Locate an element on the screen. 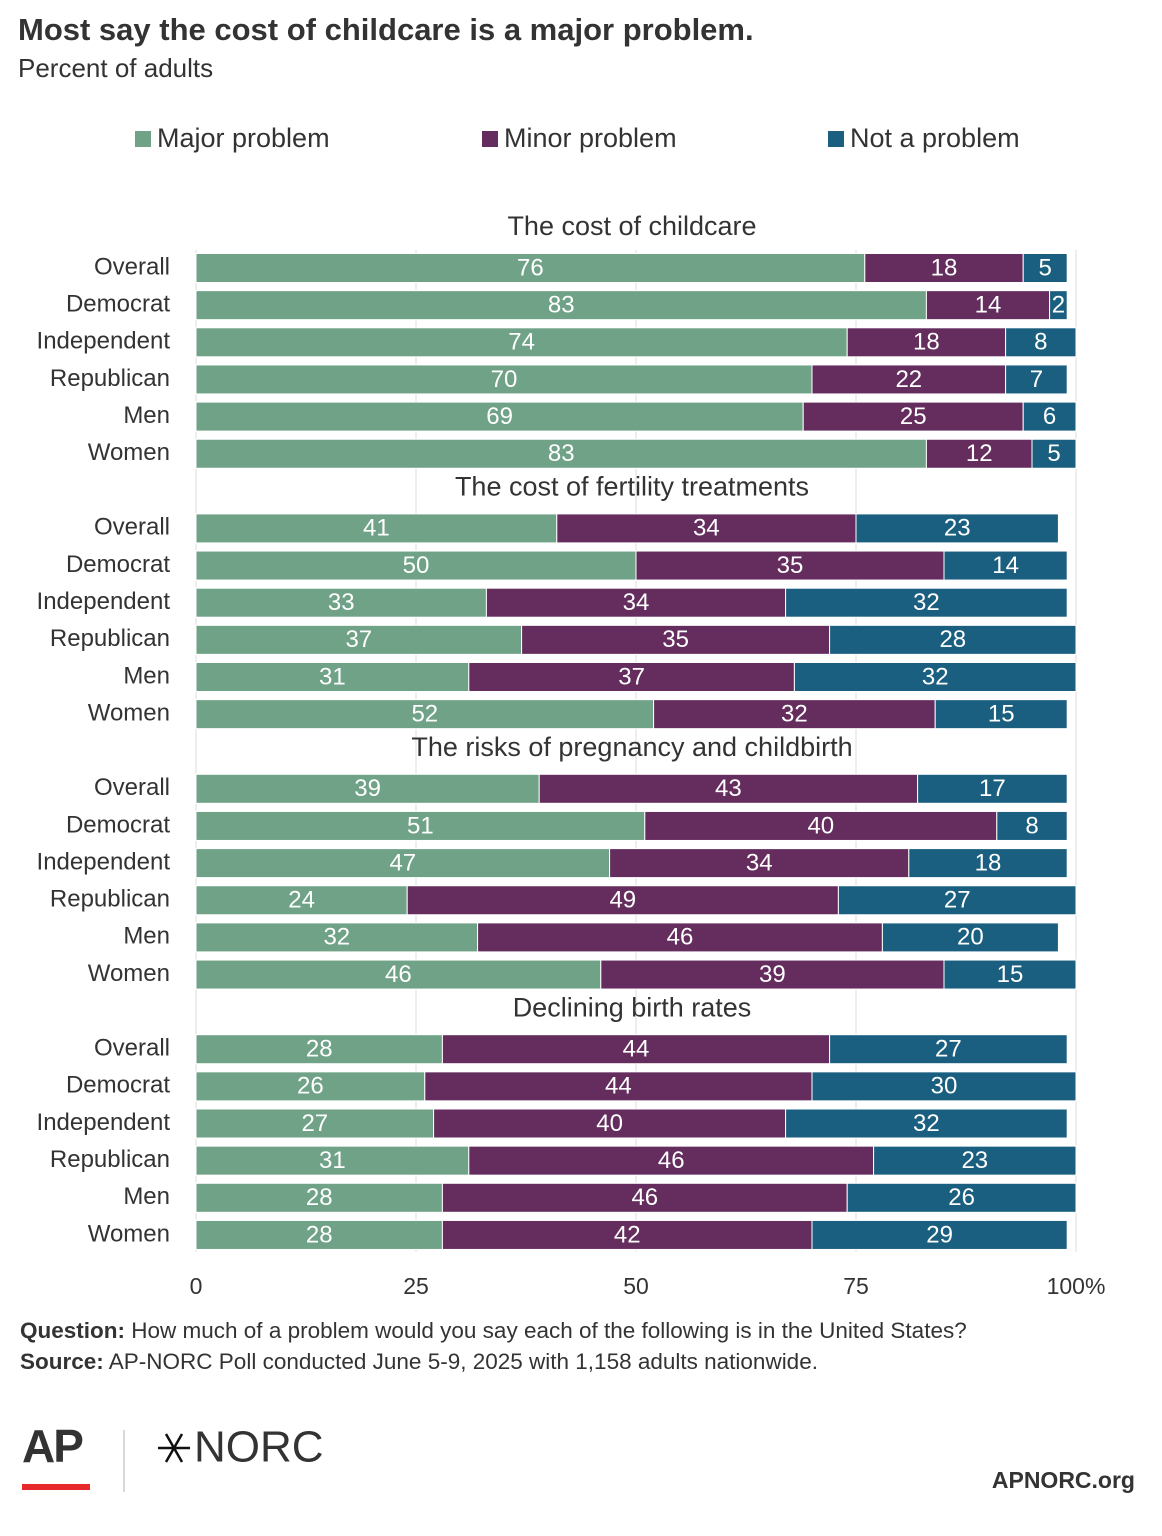  value-label: 43 is located at coordinates (728, 788).